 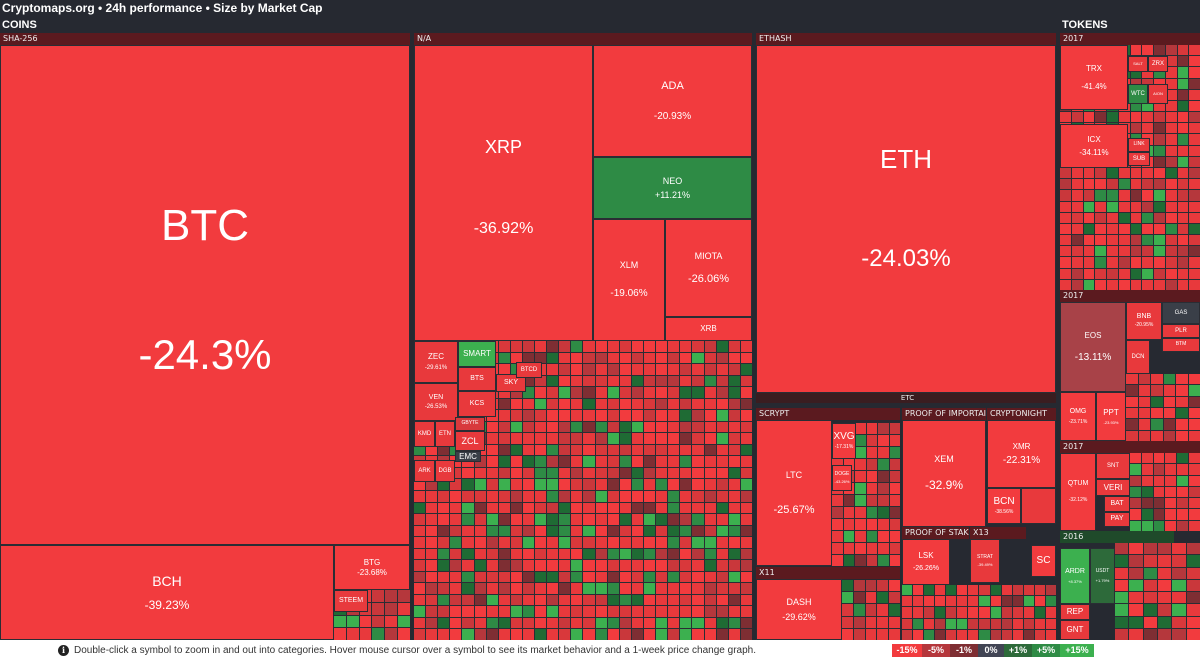 What do you see at coordinates (1102, 576) in the screenshot?
I see `token-tile-usdt: USDT +1.79%` at bounding box center [1102, 576].